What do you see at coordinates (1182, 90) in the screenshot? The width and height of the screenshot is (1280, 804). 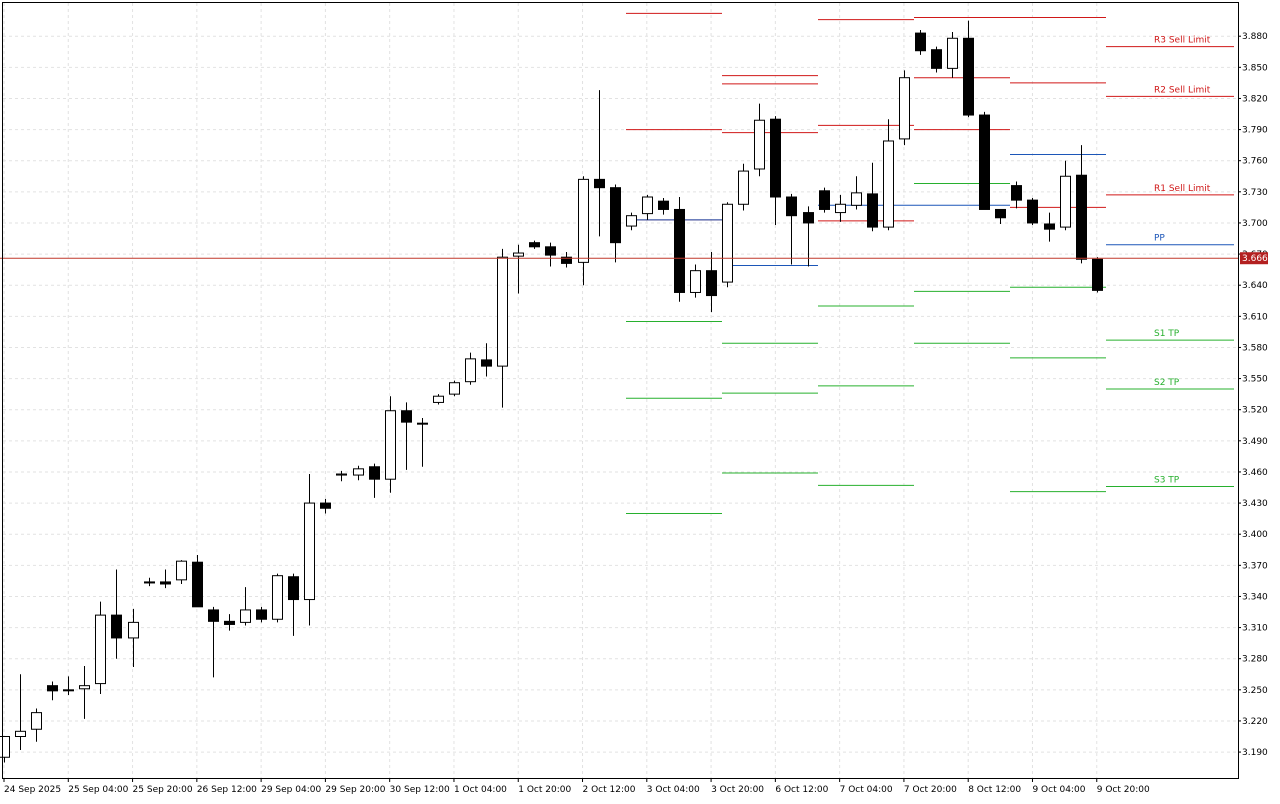 I see `level-label: R2 Sell Limit` at bounding box center [1182, 90].